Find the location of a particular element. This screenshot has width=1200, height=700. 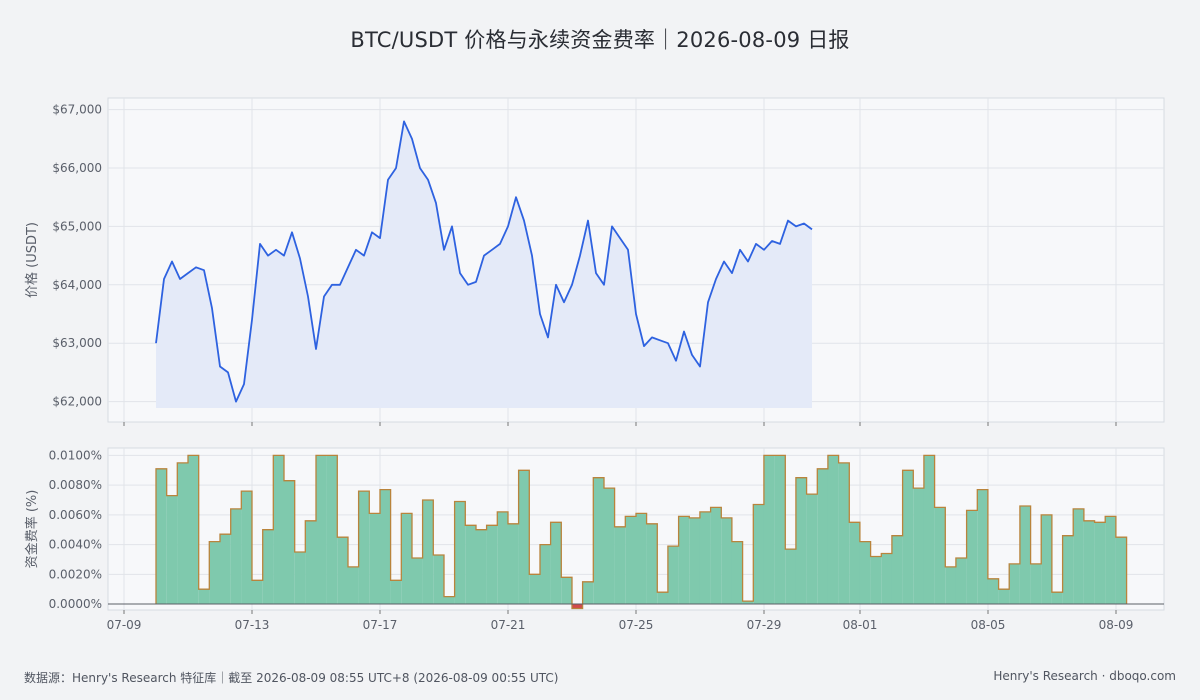

xtick-label: 07-09 is located at coordinates (124, 625).